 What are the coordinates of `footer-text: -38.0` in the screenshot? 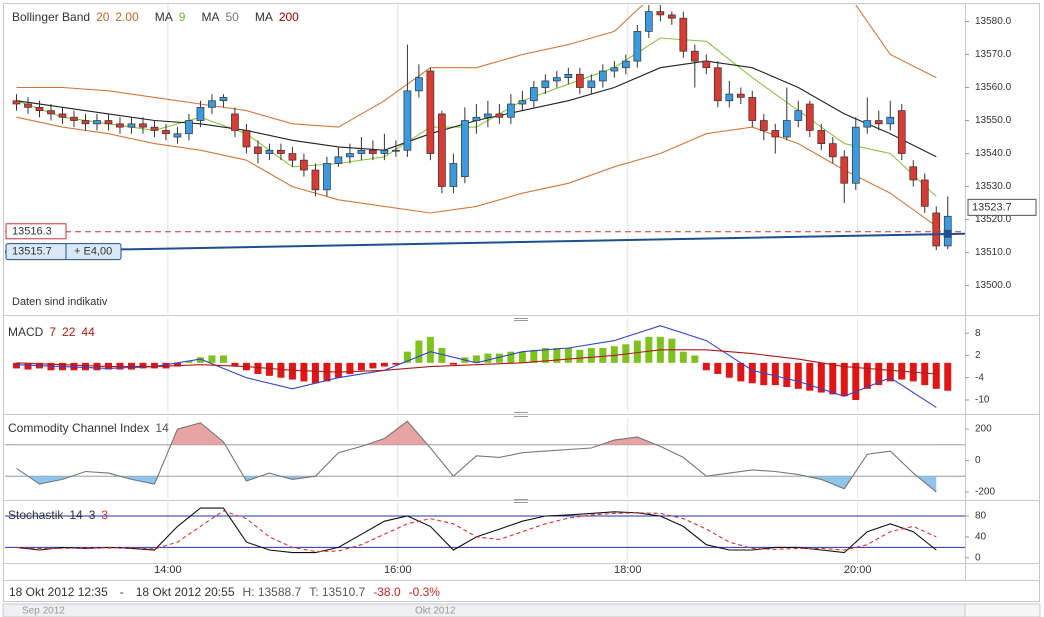 It's located at (387, 592).